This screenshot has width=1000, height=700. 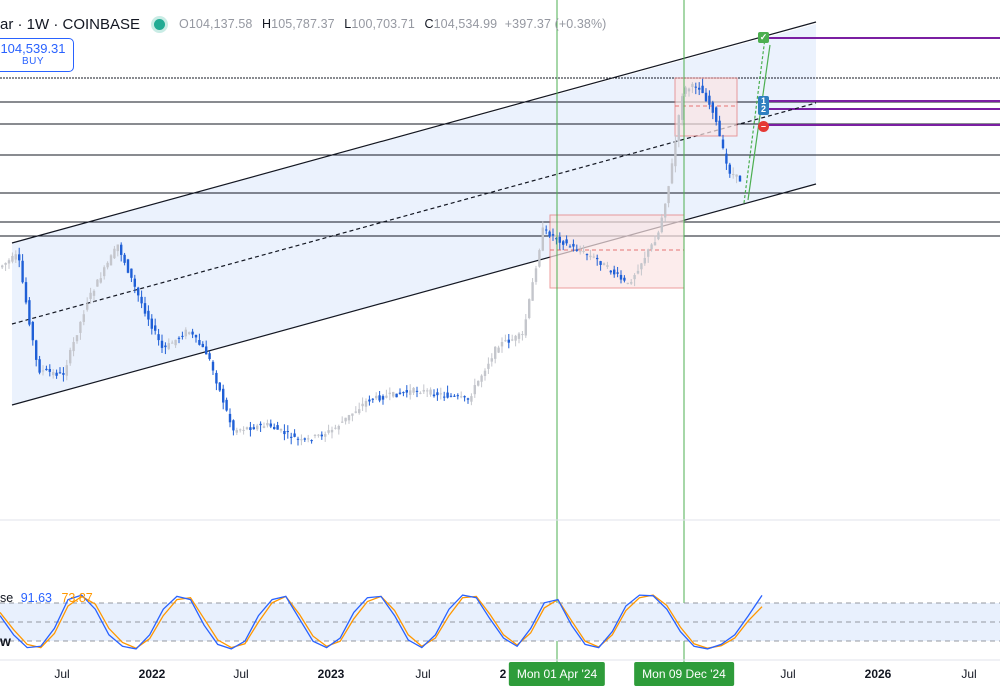 What do you see at coordinates (763, 109) in the screenshot?
I see `target-2-badge: 2` at bounding box center [763, 109].